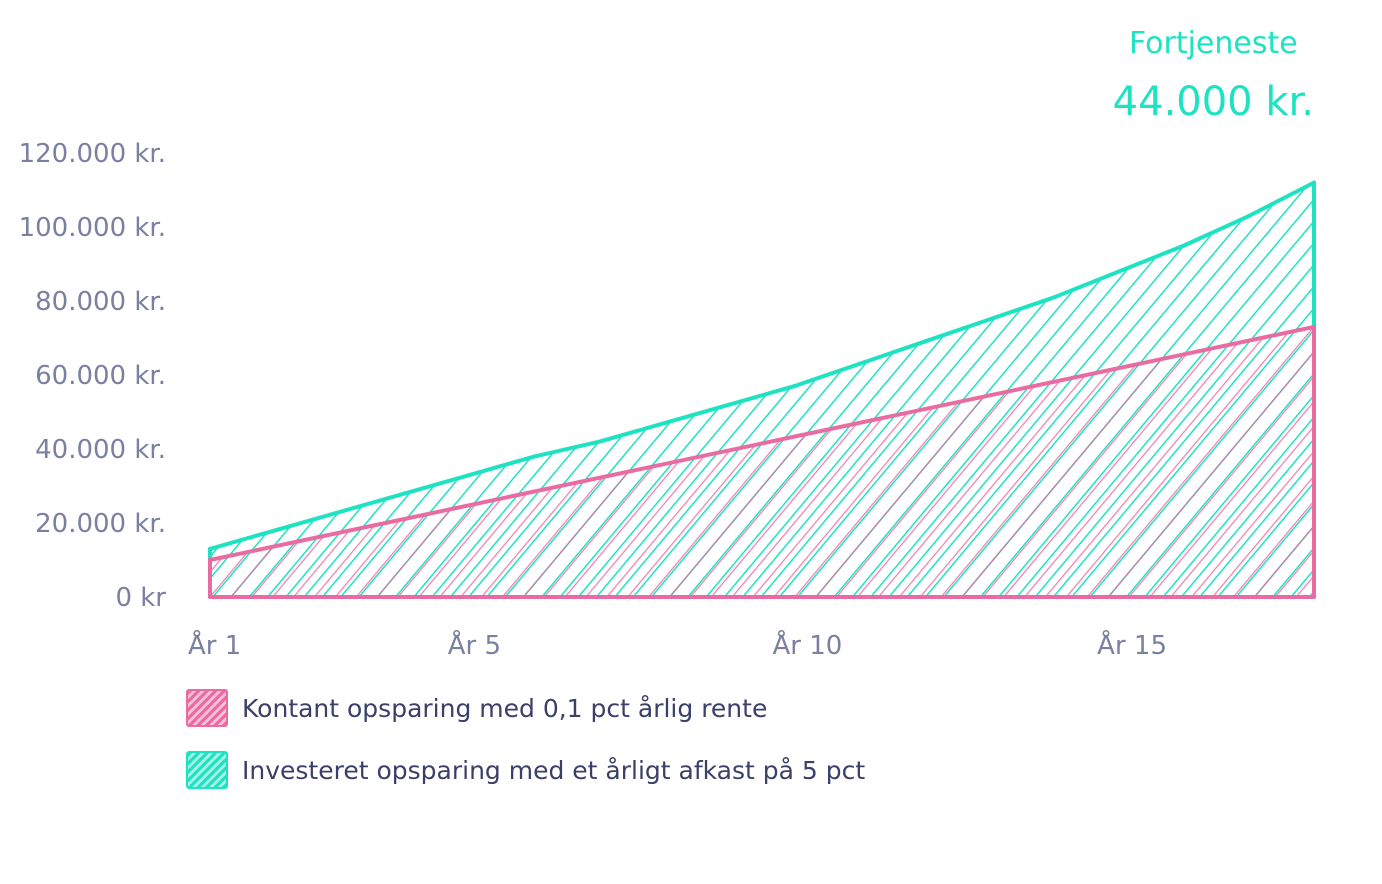  Describe the element at coordinates (677, 645) in the screenshot. I see `x-axis-ticks: År 1 År 5 År 10 År 15` at that location.